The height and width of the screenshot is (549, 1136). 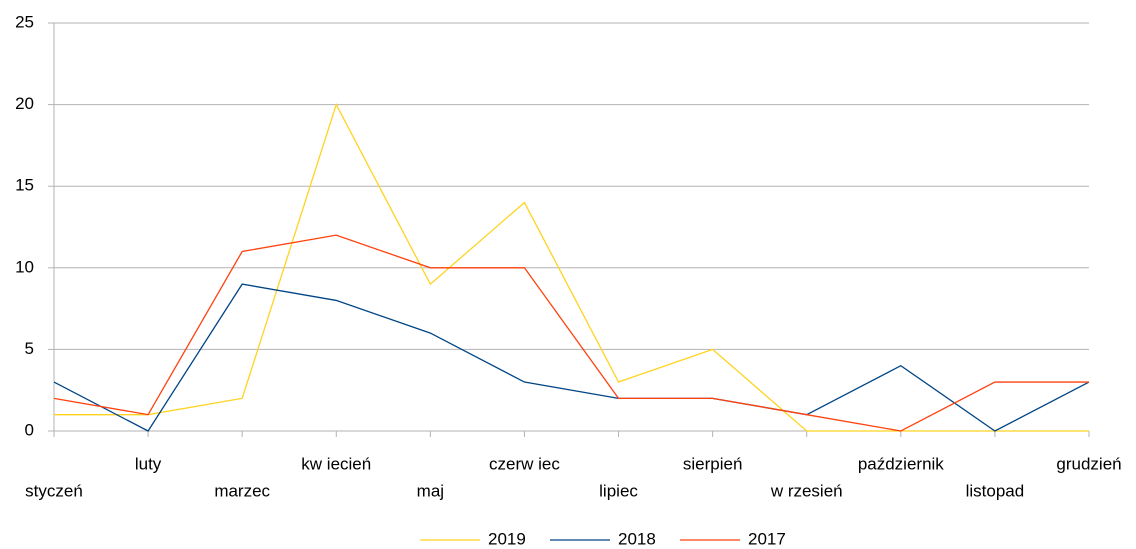 I want to click on y-tick-label: 15, so click(x=24, y=185).